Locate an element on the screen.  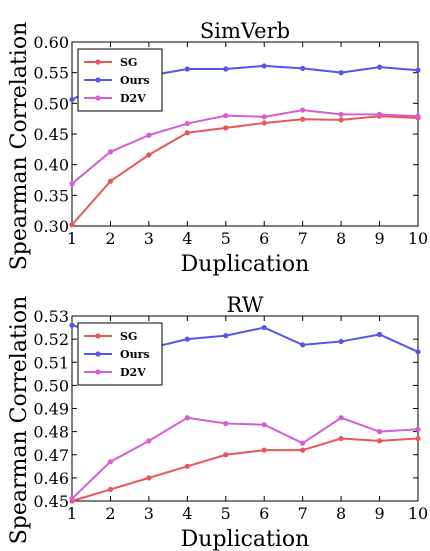
y-tick-label: 0.49 is located at coordinates (51, 409).